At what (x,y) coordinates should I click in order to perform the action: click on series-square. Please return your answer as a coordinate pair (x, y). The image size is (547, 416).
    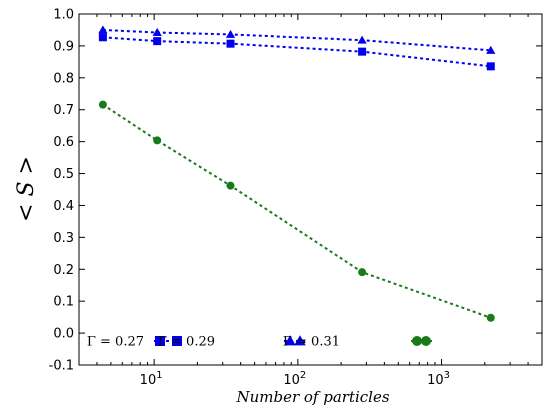
    Looking at the image, I should click on (296, 52).